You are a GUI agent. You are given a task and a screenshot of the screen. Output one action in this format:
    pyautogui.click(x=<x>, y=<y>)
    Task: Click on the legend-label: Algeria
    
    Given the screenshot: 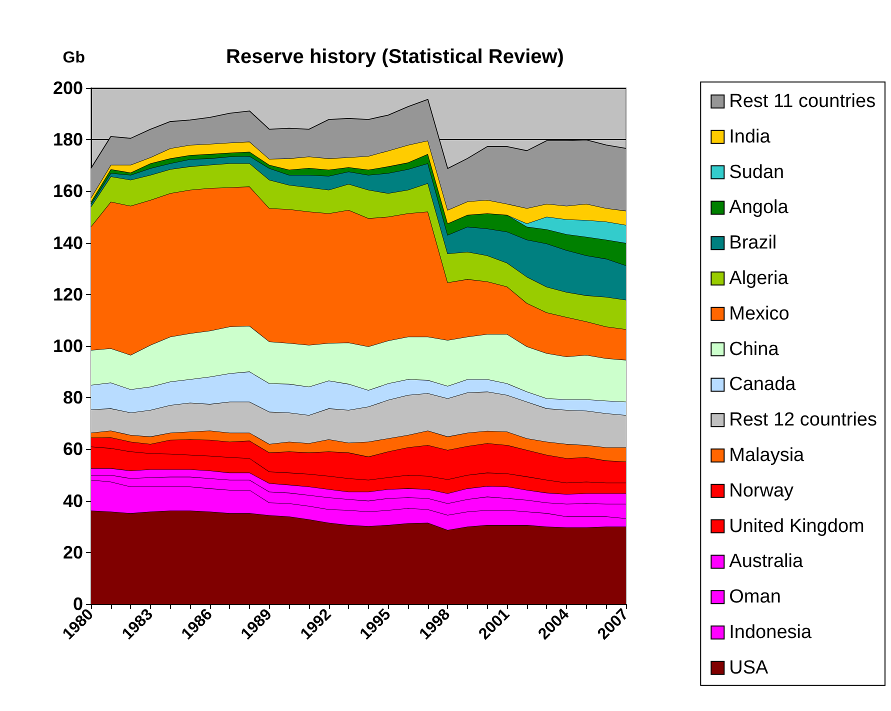 What is the action you would take?
    pyautogui.click(x=759, y=278)
    